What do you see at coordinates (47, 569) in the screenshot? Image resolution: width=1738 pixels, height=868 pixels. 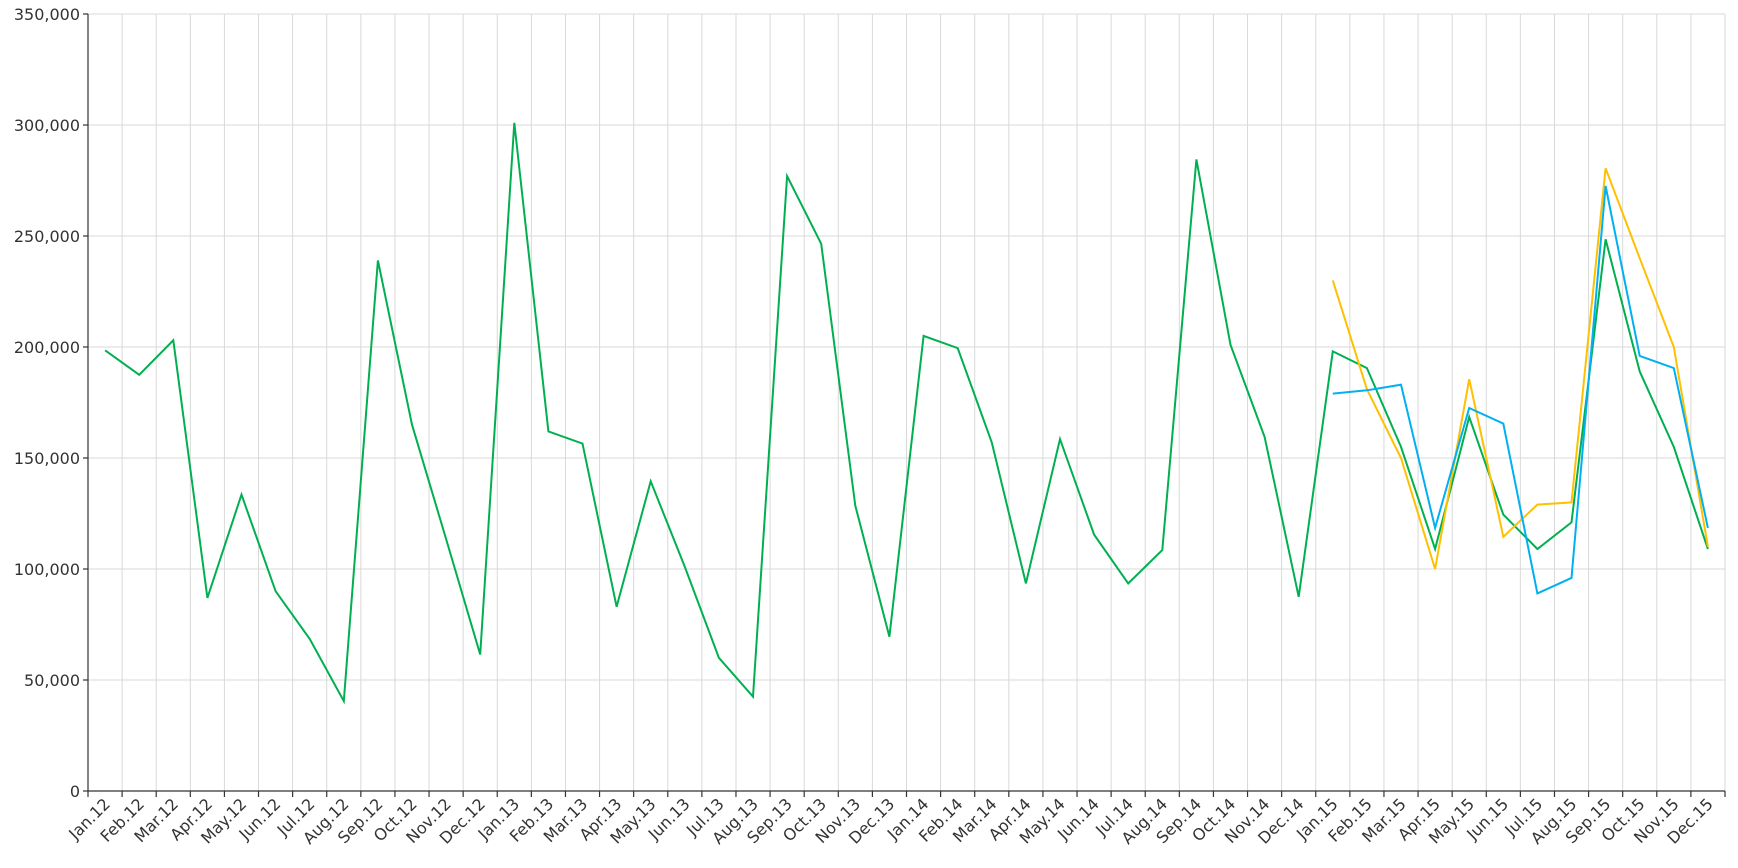 I see `y-tick-label: 100,000` at bounding box center [47, 569].